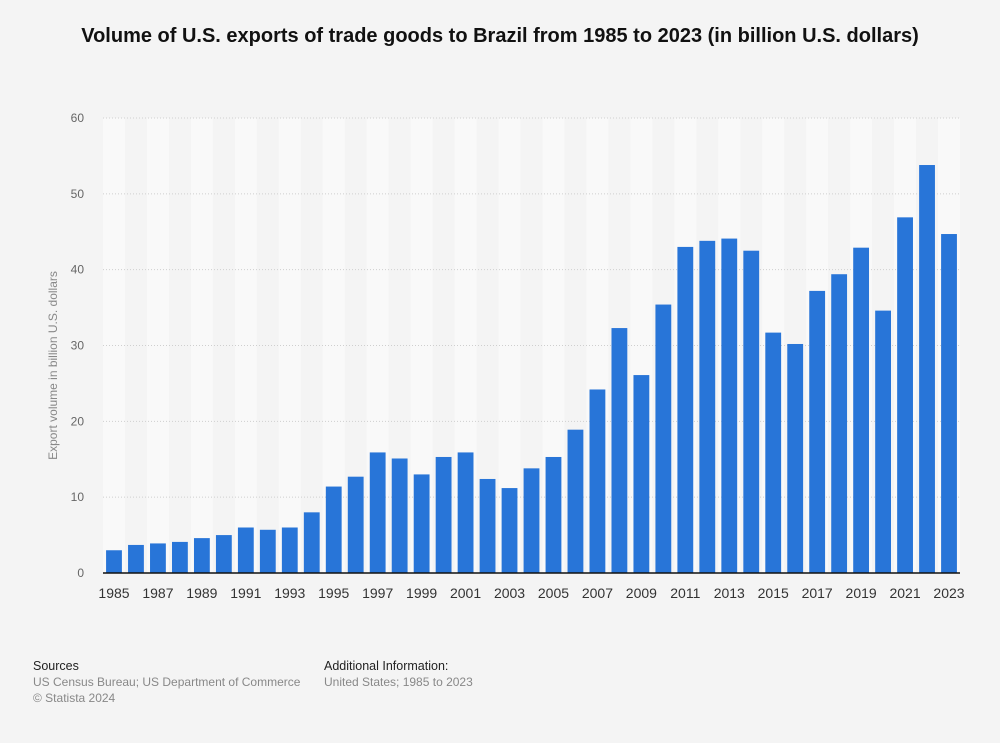 This screenshot has width=1000, height=743. What do you see at coordinates (729, 593) in the screenshot?
I see `x-tick-label: 2013` at bounding box center [729, 593].